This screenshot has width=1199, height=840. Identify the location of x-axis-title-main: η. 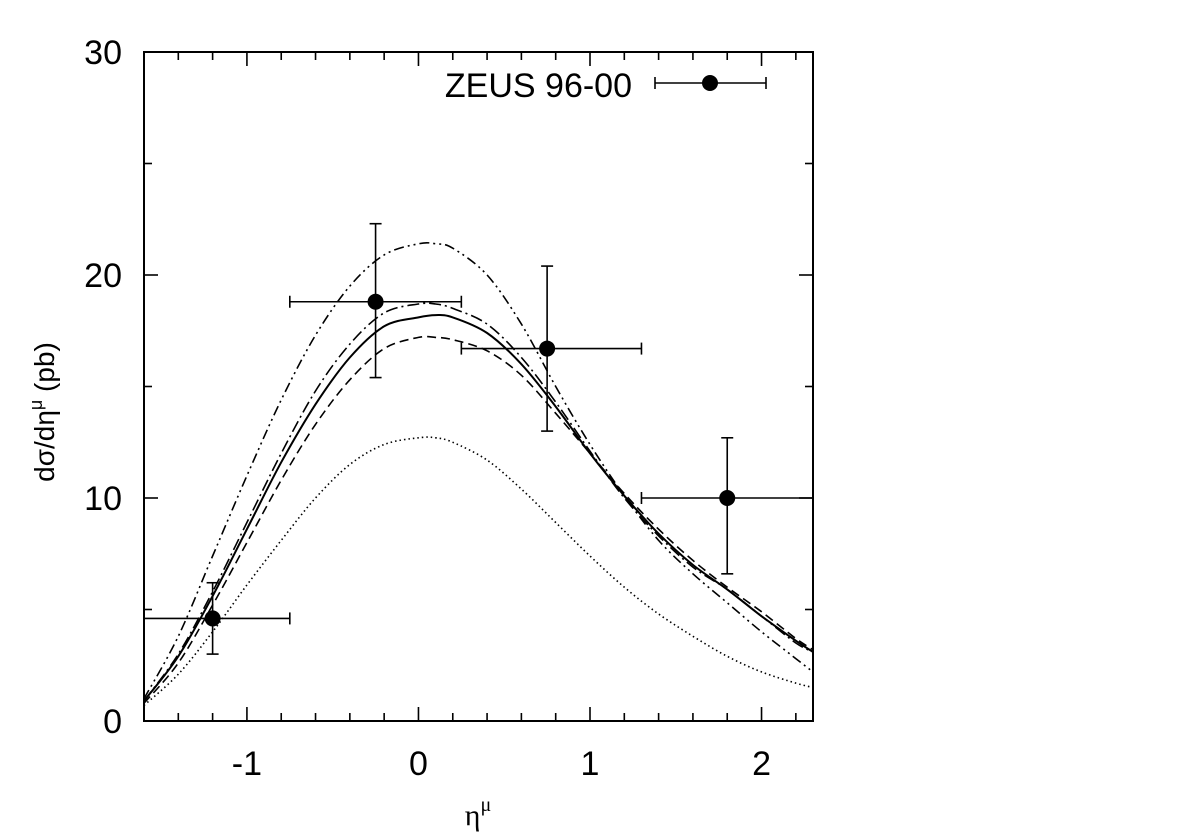
(473, 815).